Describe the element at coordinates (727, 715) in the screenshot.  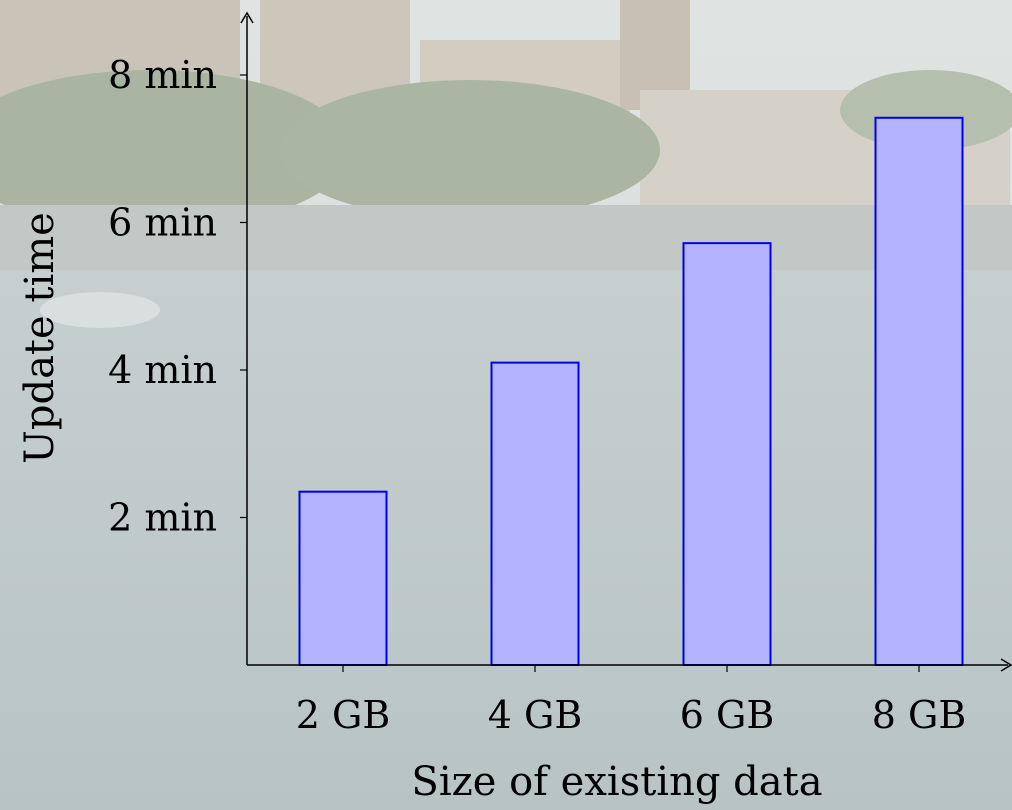
I see `x-tick-label: 6 GB` at that location.